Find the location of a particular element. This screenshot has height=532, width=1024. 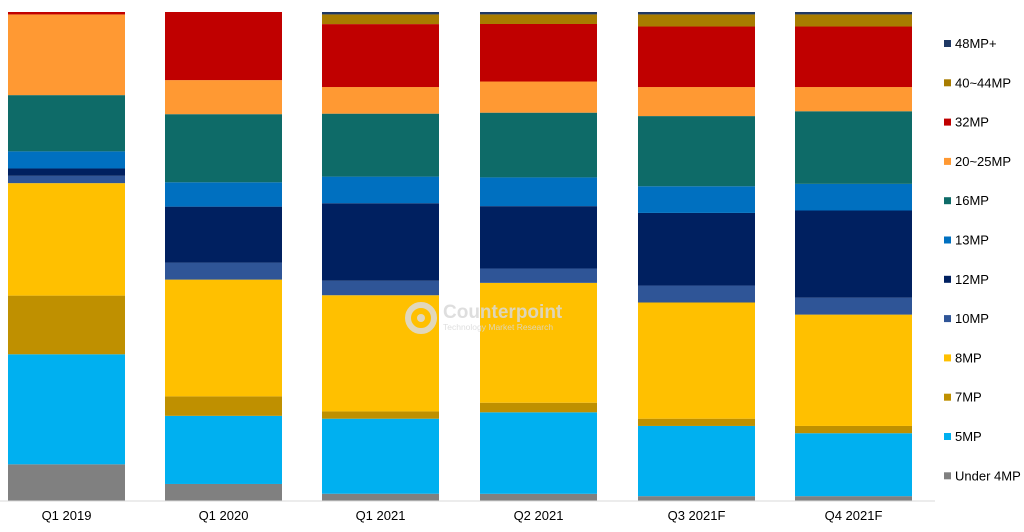

legend-swatch-48mp is located at coordinates (947, 43).